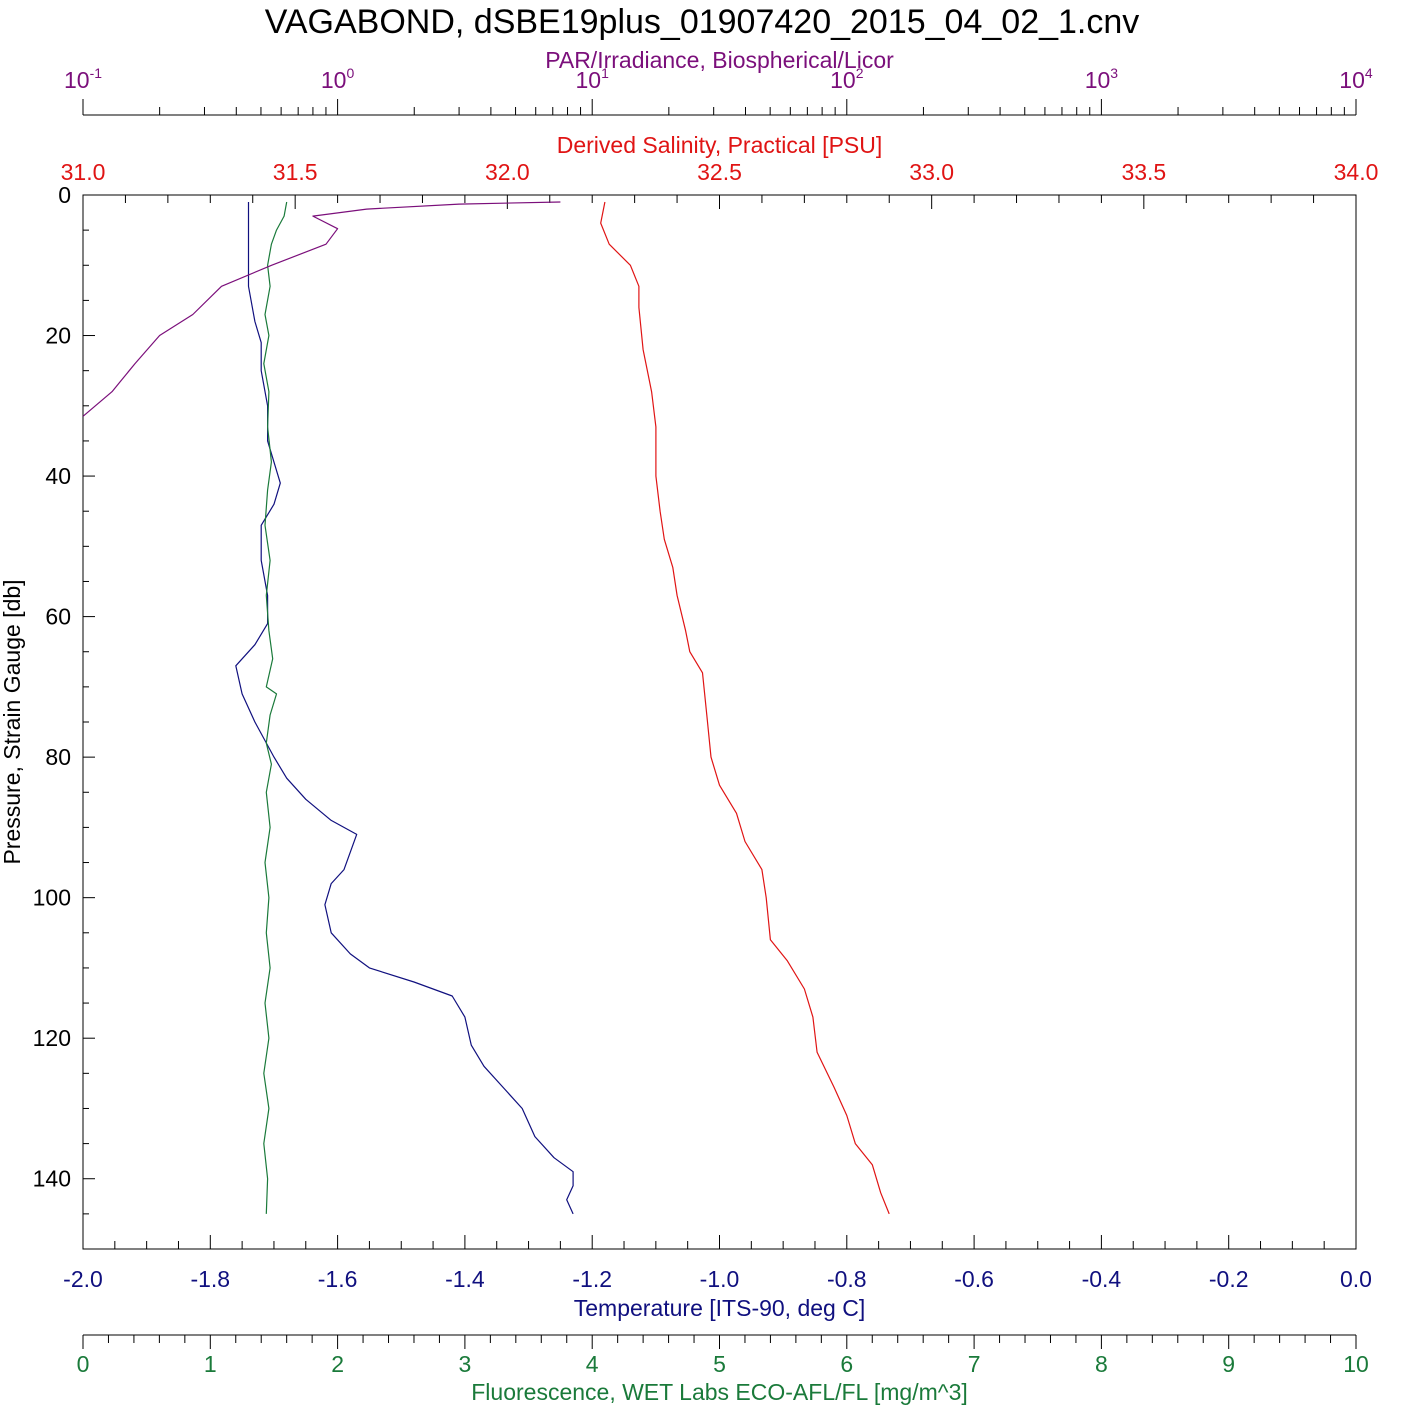  Describe the element at coordinates (52, 898) in the screenshot. I see `pressure-tick-label: 100` at that location.